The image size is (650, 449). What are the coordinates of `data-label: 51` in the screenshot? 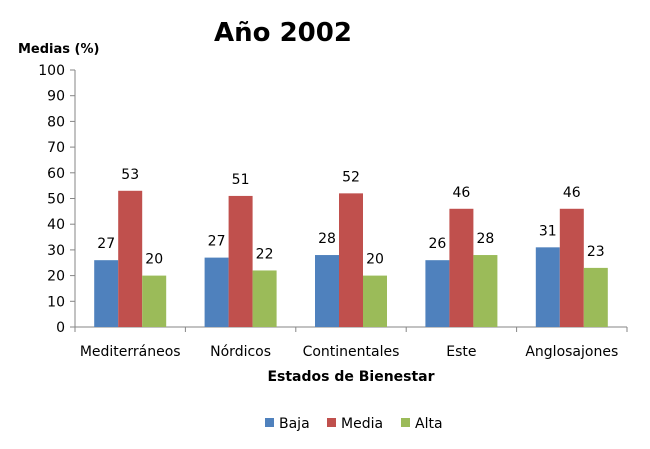 It's located at (241, 180).